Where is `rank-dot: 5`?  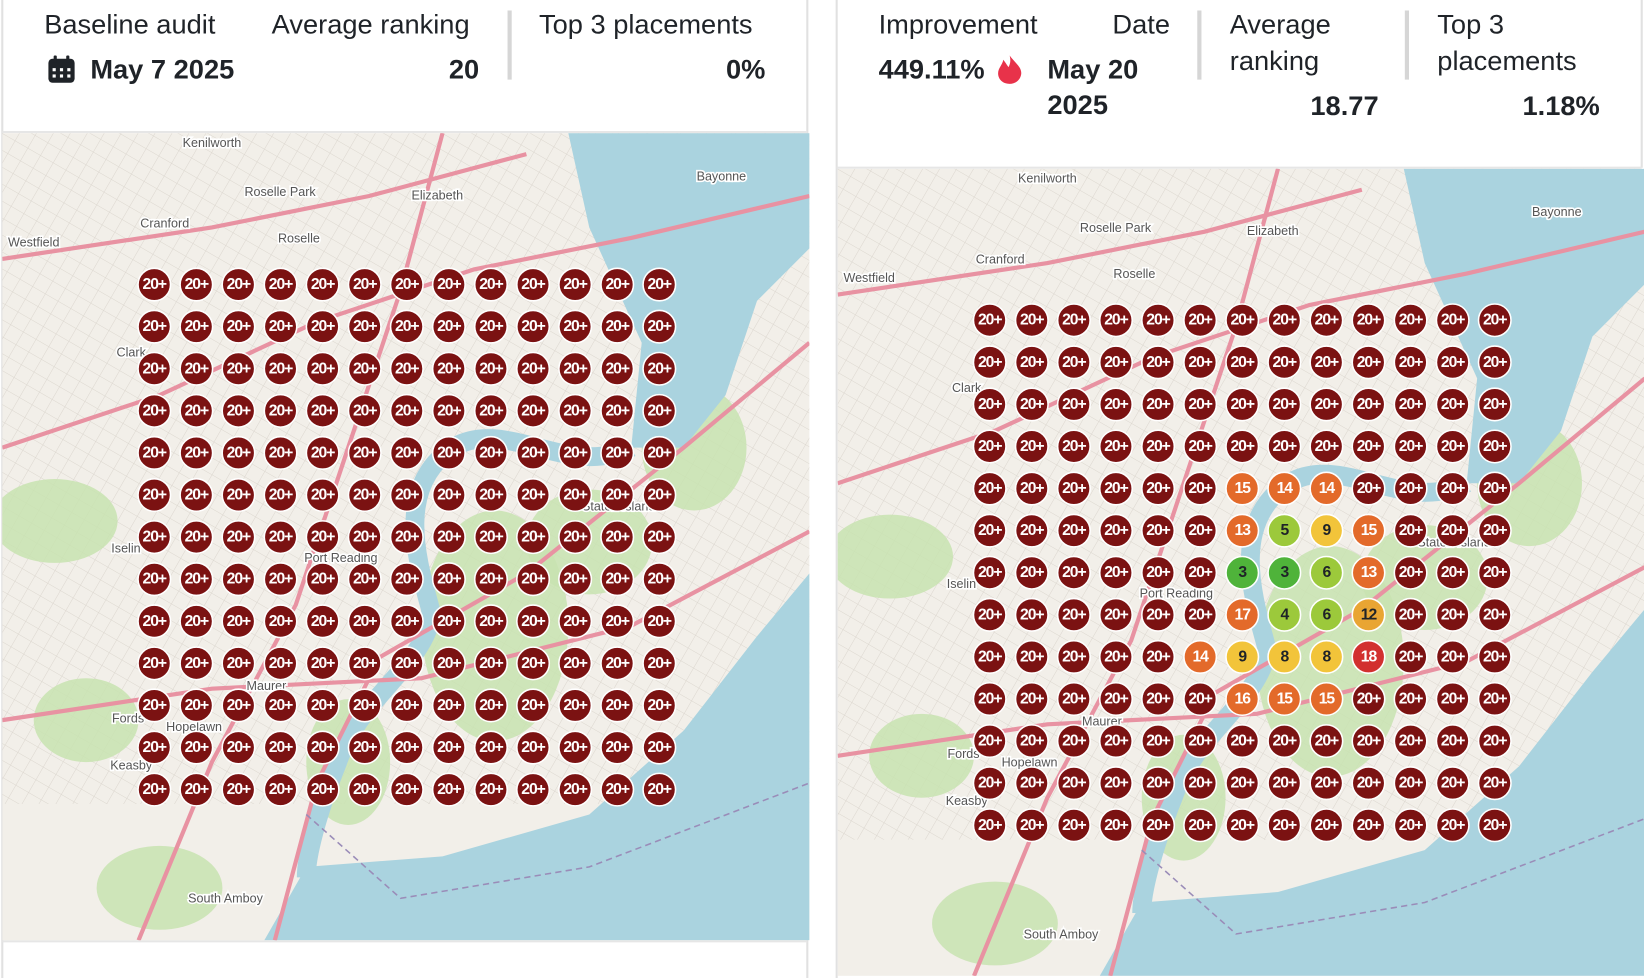
rank-dot: 5 is located at coordinates (1284, 530).